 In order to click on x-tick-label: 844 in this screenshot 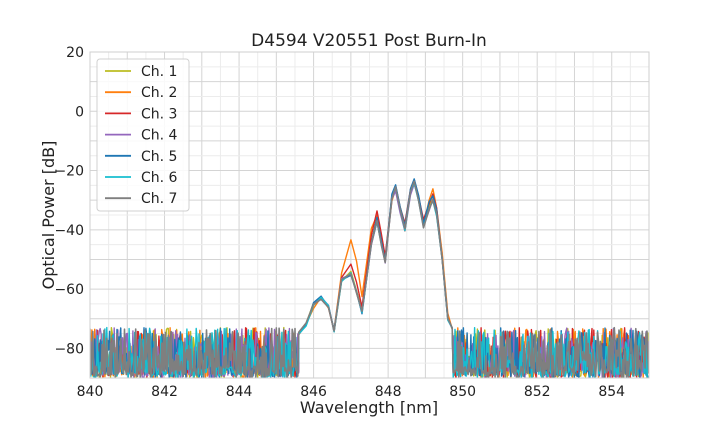, I will do `click(239, 392)`.